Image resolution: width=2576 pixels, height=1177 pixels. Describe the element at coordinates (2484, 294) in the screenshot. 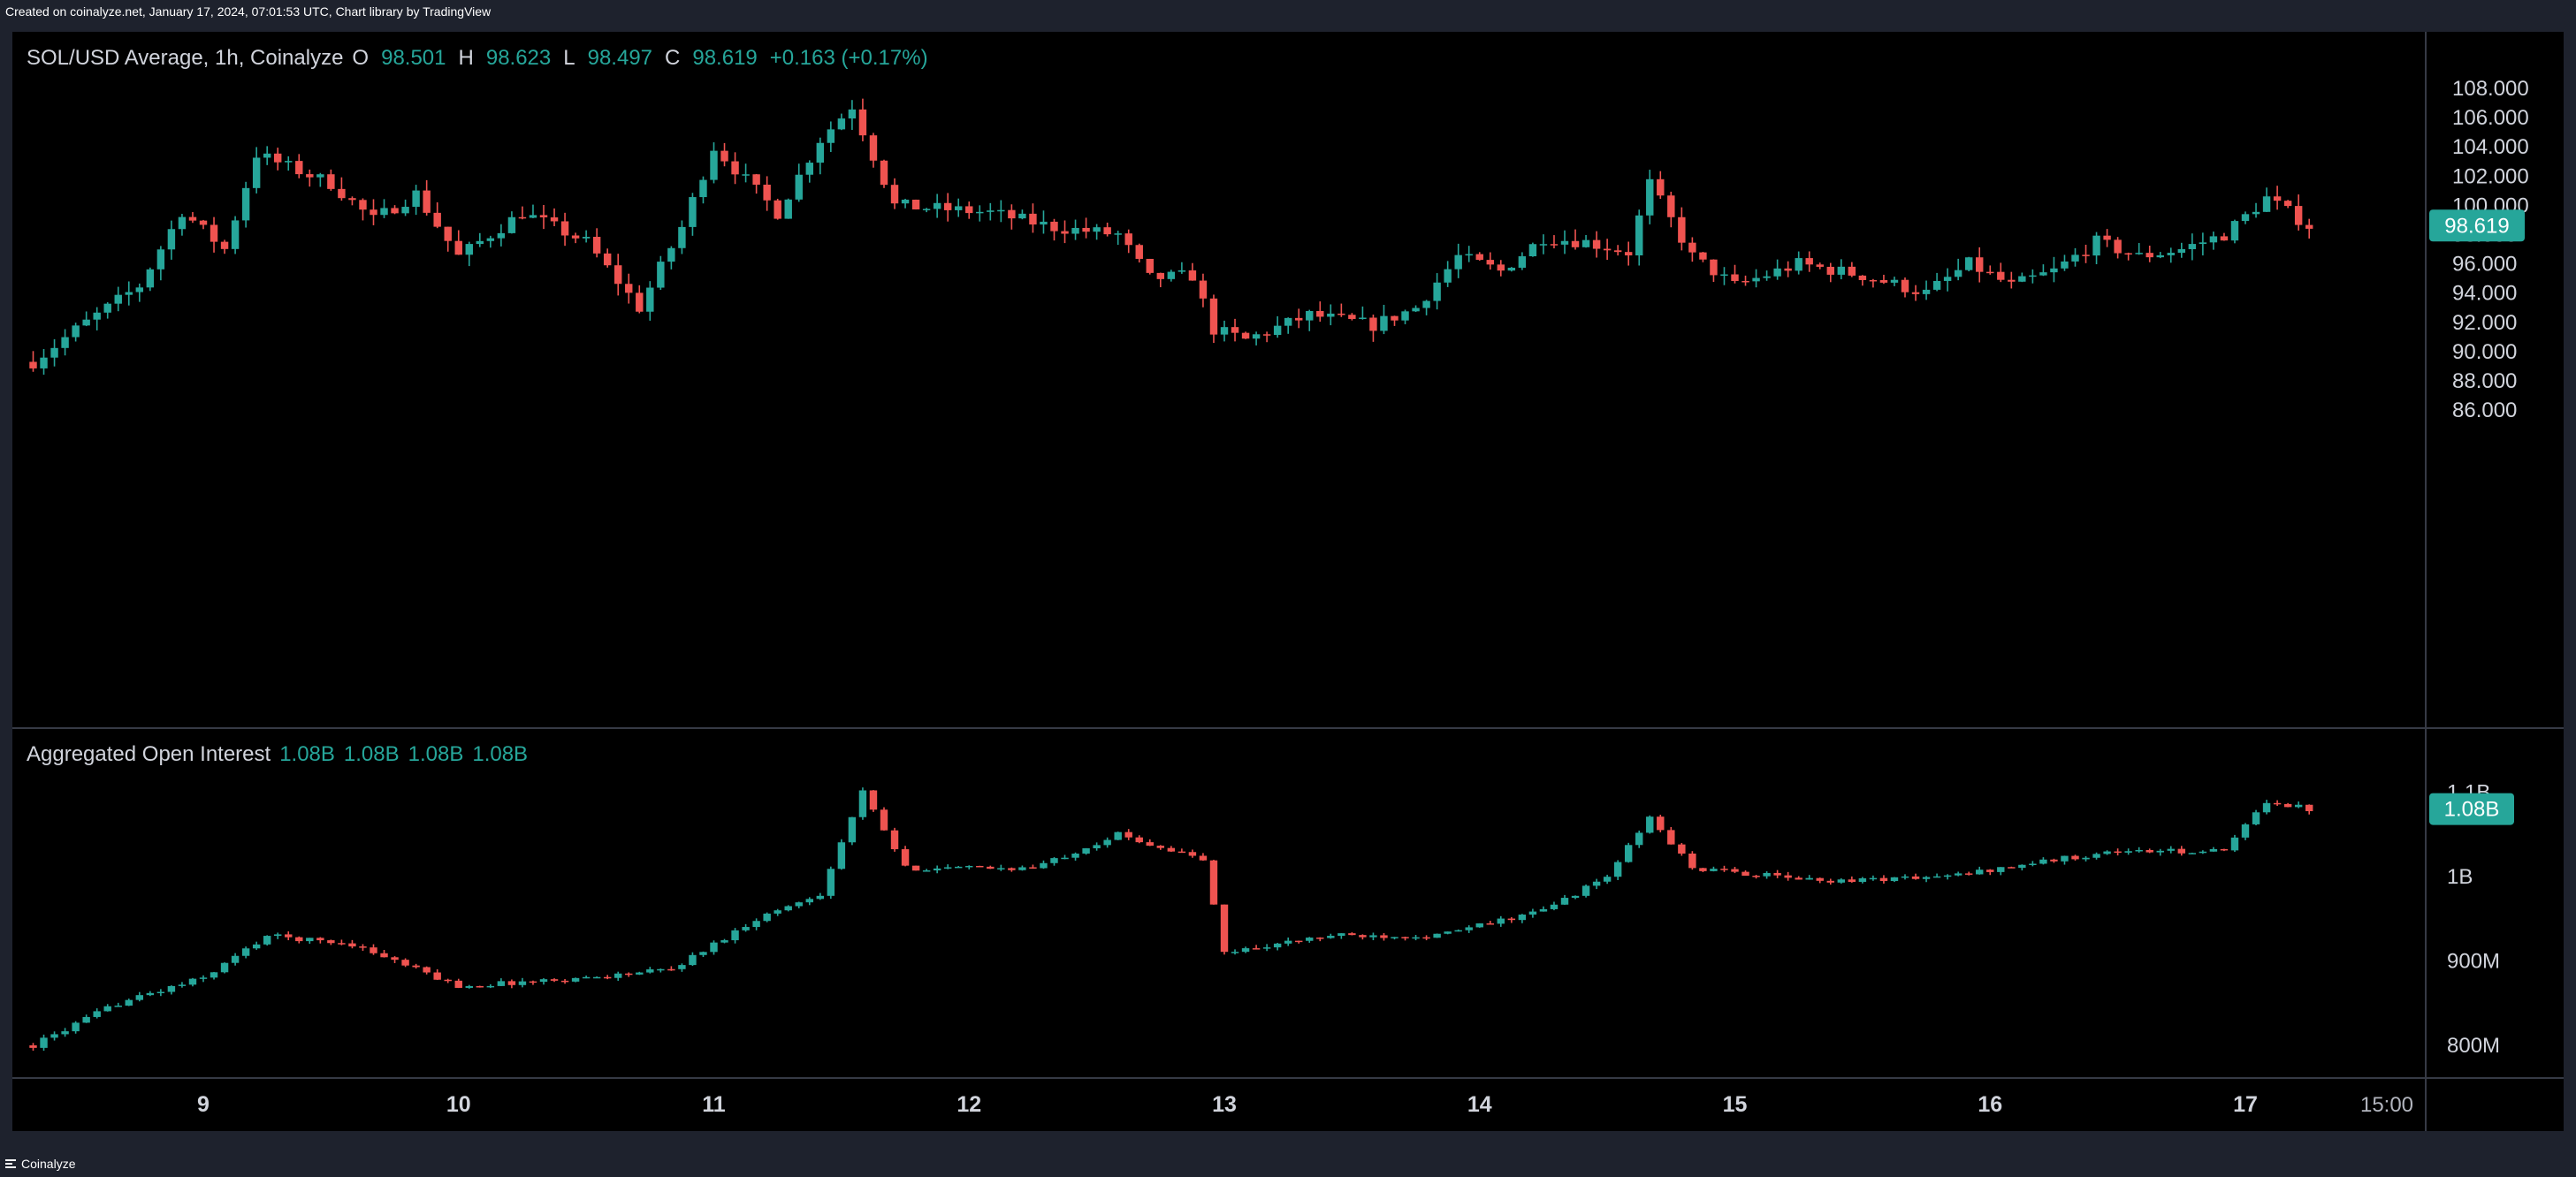

I see `price-tick-label: 94.000` at that location.